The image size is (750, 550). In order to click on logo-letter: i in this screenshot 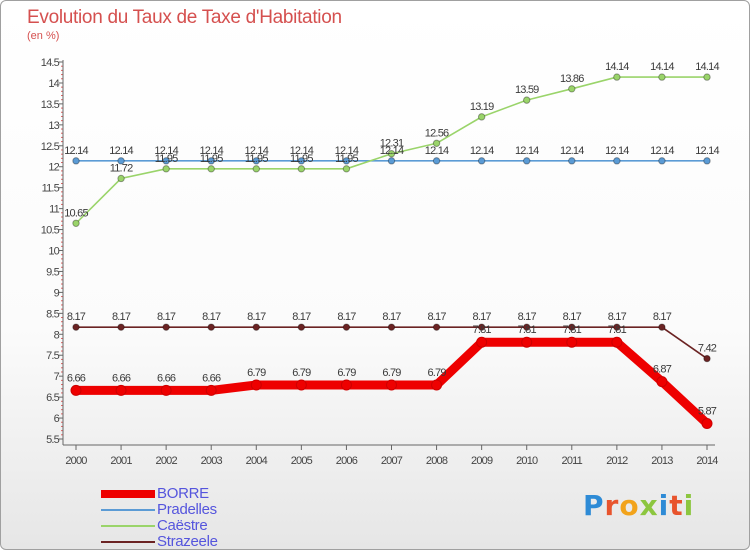, I will do `click(664, 505)`.